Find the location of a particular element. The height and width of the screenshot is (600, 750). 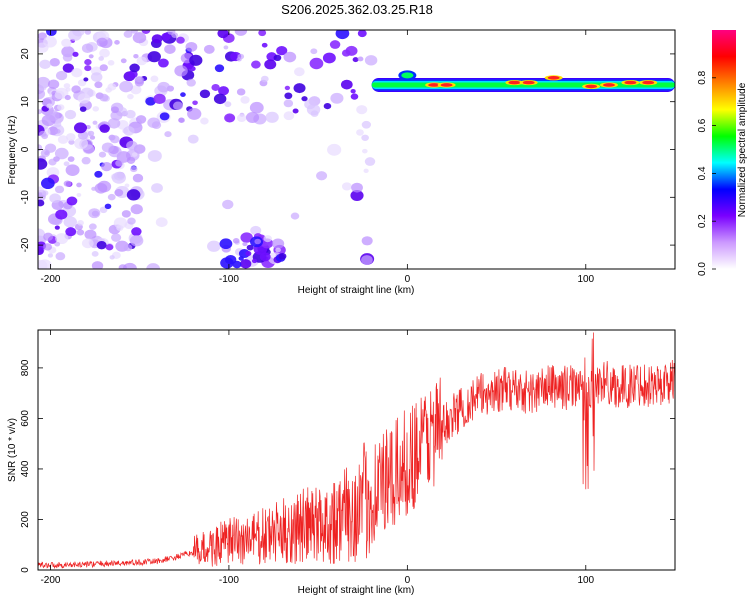

y-tick-label: 600 is located at coordinates (25, 418).